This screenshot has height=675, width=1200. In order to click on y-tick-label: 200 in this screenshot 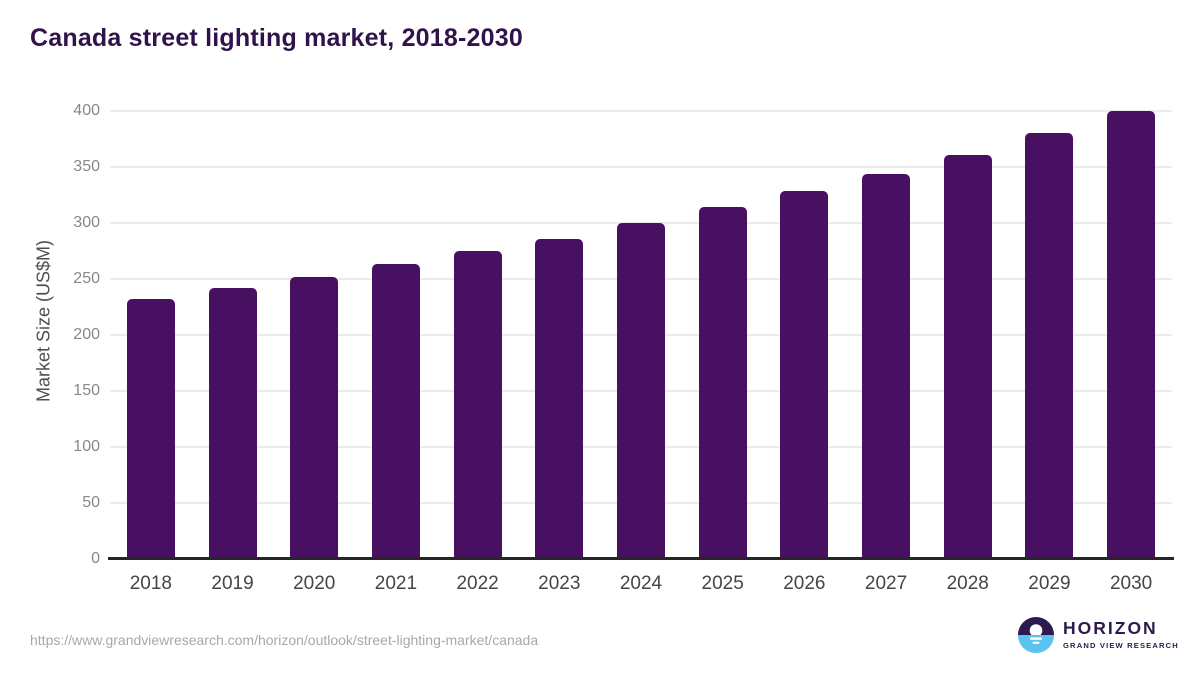, I will do `click(86, 334)`.